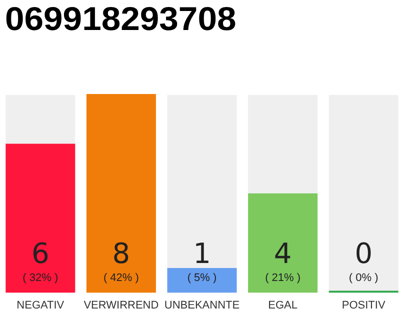 This screenshot has height=320, width=410. What do you see at coordinates (363, 260) in the screenshot?
I see `data-label: 0 ( 0% )` at bounding box center [363, 260].